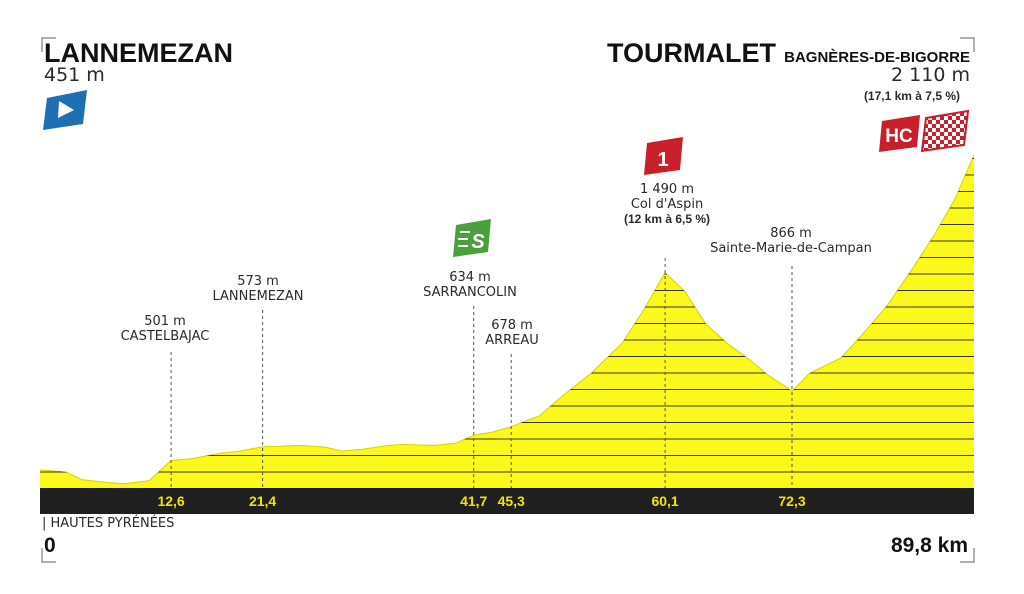  What do you see at coordinates (877, 57) in the screenshot?
I see `finish-subtitle: BAGNÈRES-DE-BIGORRE` at bounding box center [877, 57].